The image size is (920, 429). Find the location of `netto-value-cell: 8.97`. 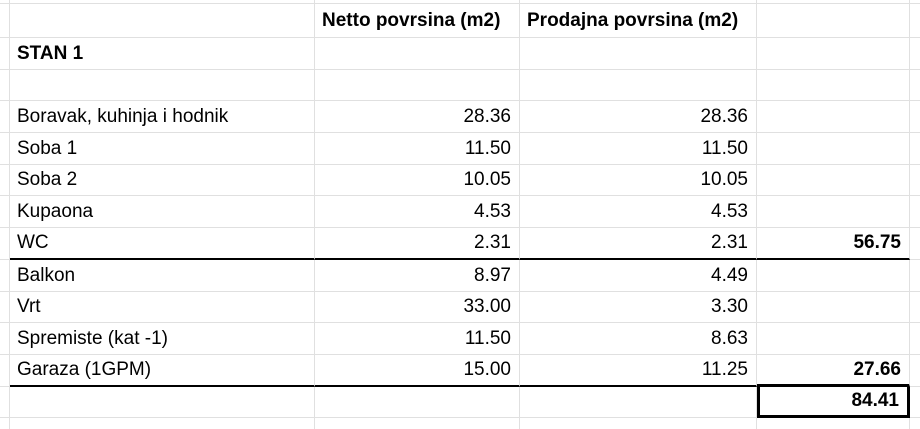

netto-value-cell: 8.97 is located at coordinates (417, 276).